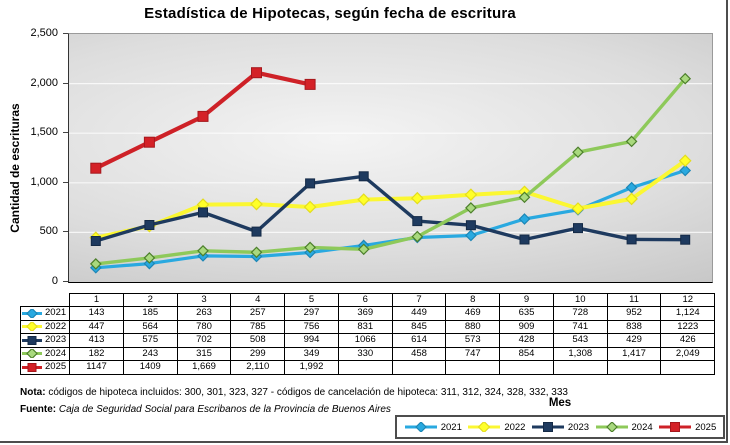 This screenshot has height=445, width=730. What do you see at coordinates (580, 340) in the screenshot?
I see `value-cell: 543` at bounding box center [580, 340].